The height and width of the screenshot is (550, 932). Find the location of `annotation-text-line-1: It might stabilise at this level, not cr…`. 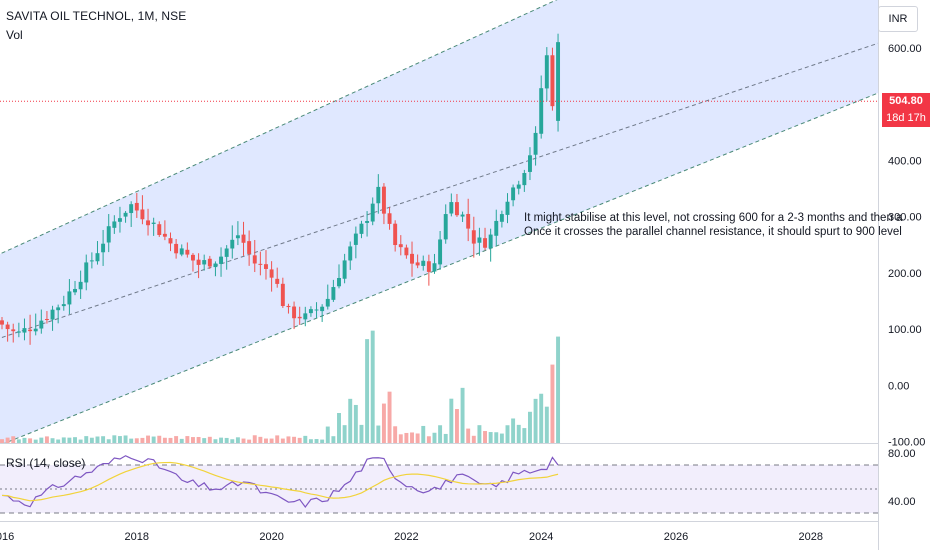

annotation-text-line-1: It might stabilise at this level, not cr… is located at coordinates (713, 218).